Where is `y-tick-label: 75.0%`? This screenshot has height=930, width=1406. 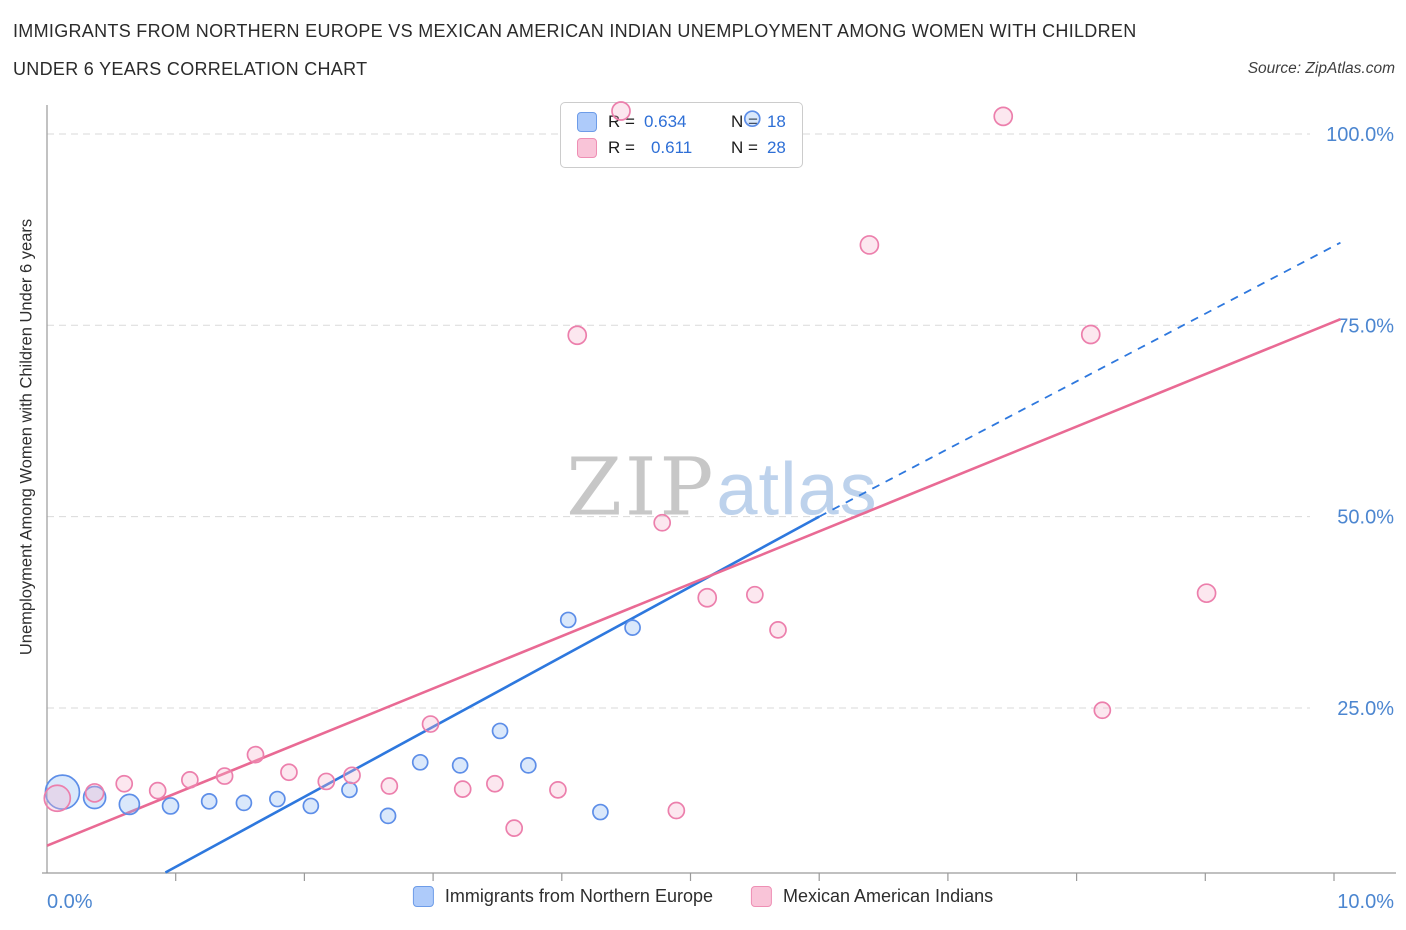 y-tick-label: 75.0% is located at coordinates (1365, 326).